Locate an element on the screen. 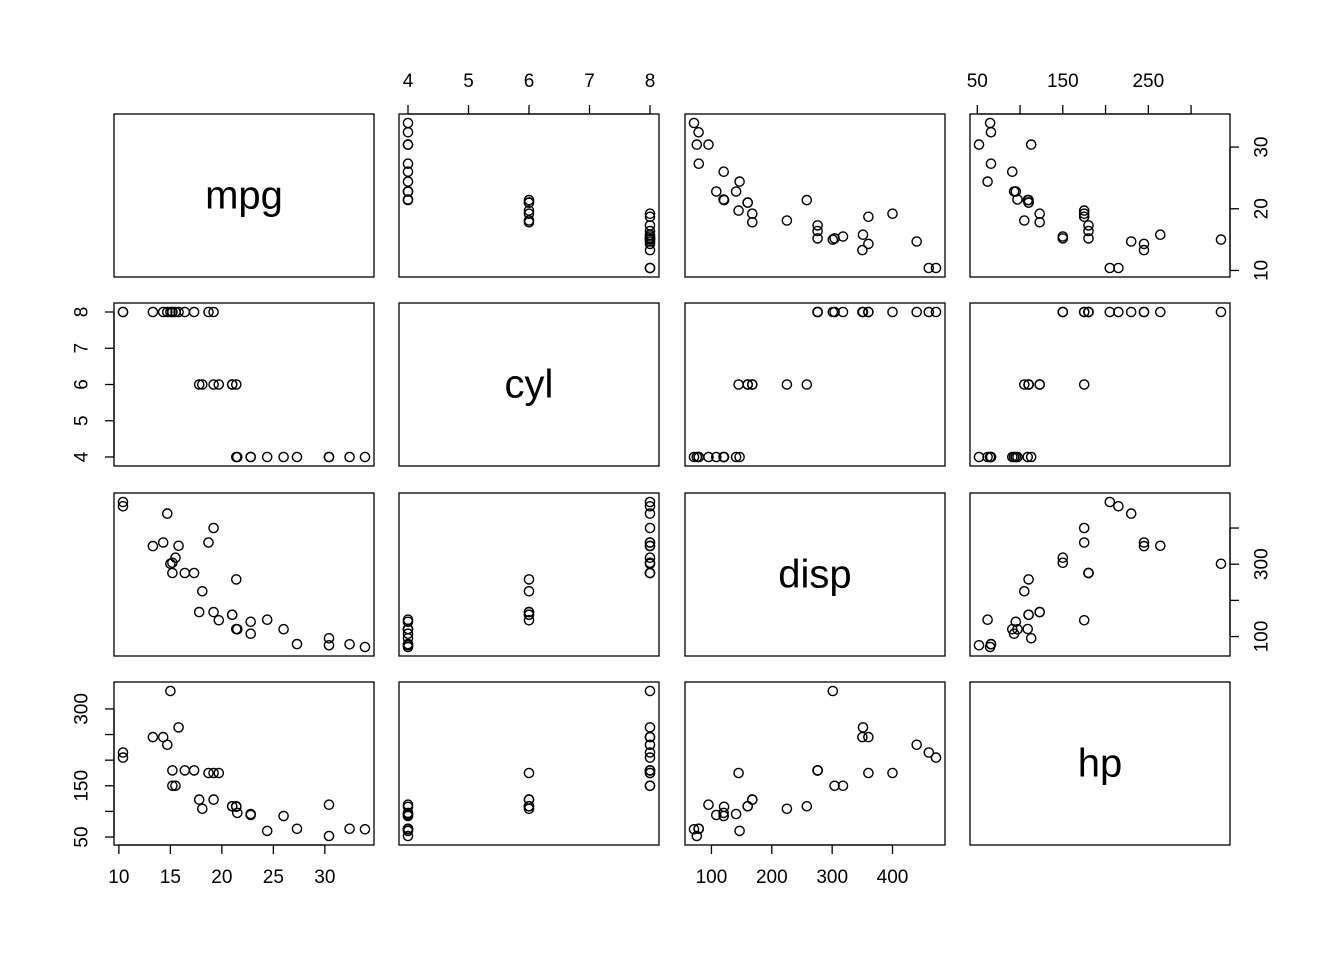  diagonal-label-mpg: mpg is located at coordinates (244, 196).